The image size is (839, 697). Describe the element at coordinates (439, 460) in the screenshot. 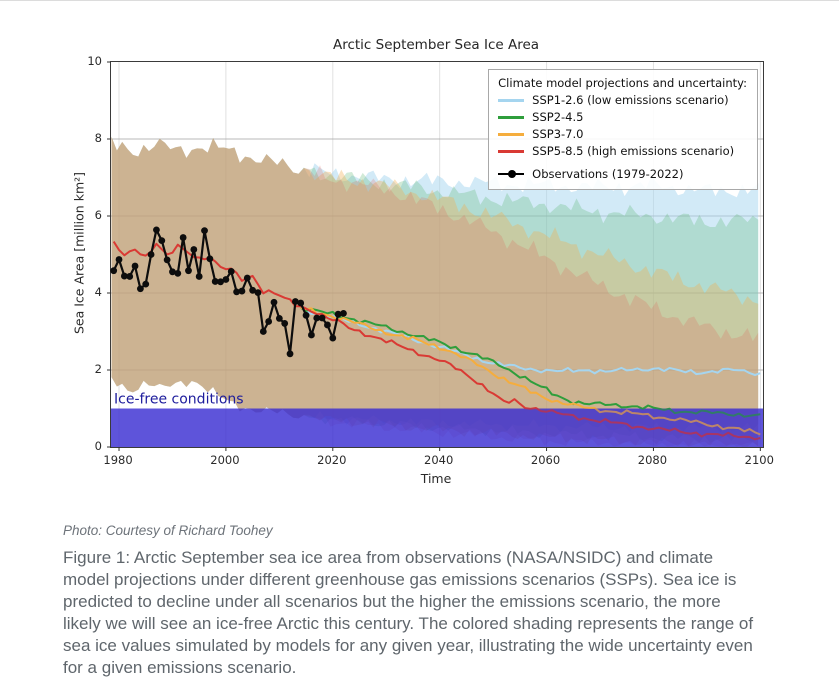

I see `x-tick-label: 2040` at that location.